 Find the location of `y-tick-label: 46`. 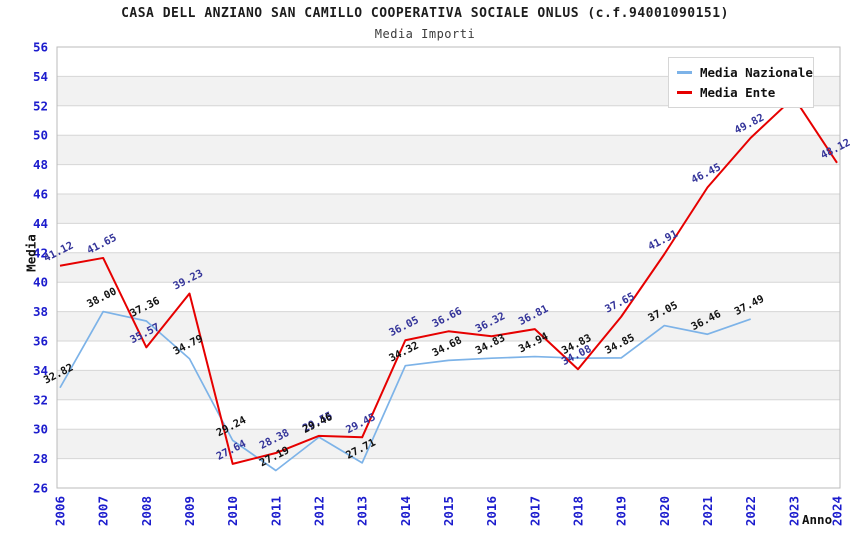

y-tick-label: 46 is located at coordinates (40, 194).